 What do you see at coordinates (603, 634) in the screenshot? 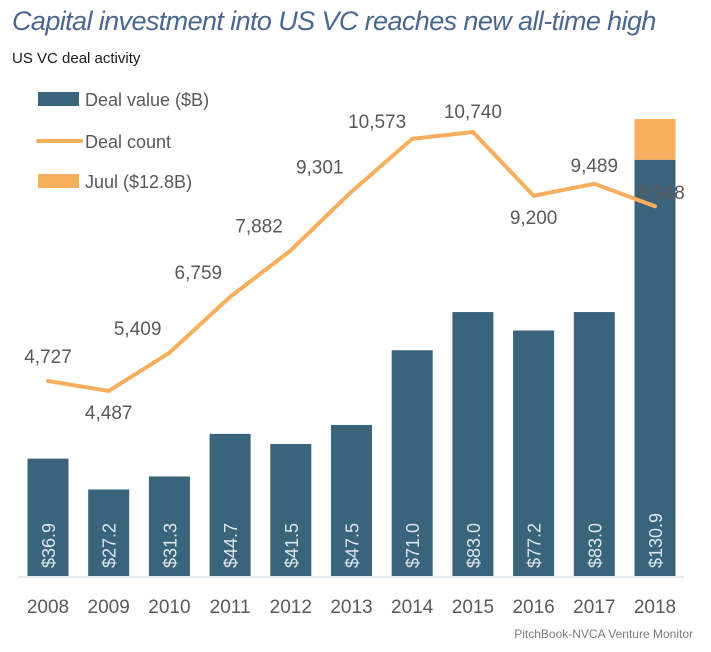
I see `source-note: PitchBook-NVCA Venture Monitor` at bounding box center [603, 634].